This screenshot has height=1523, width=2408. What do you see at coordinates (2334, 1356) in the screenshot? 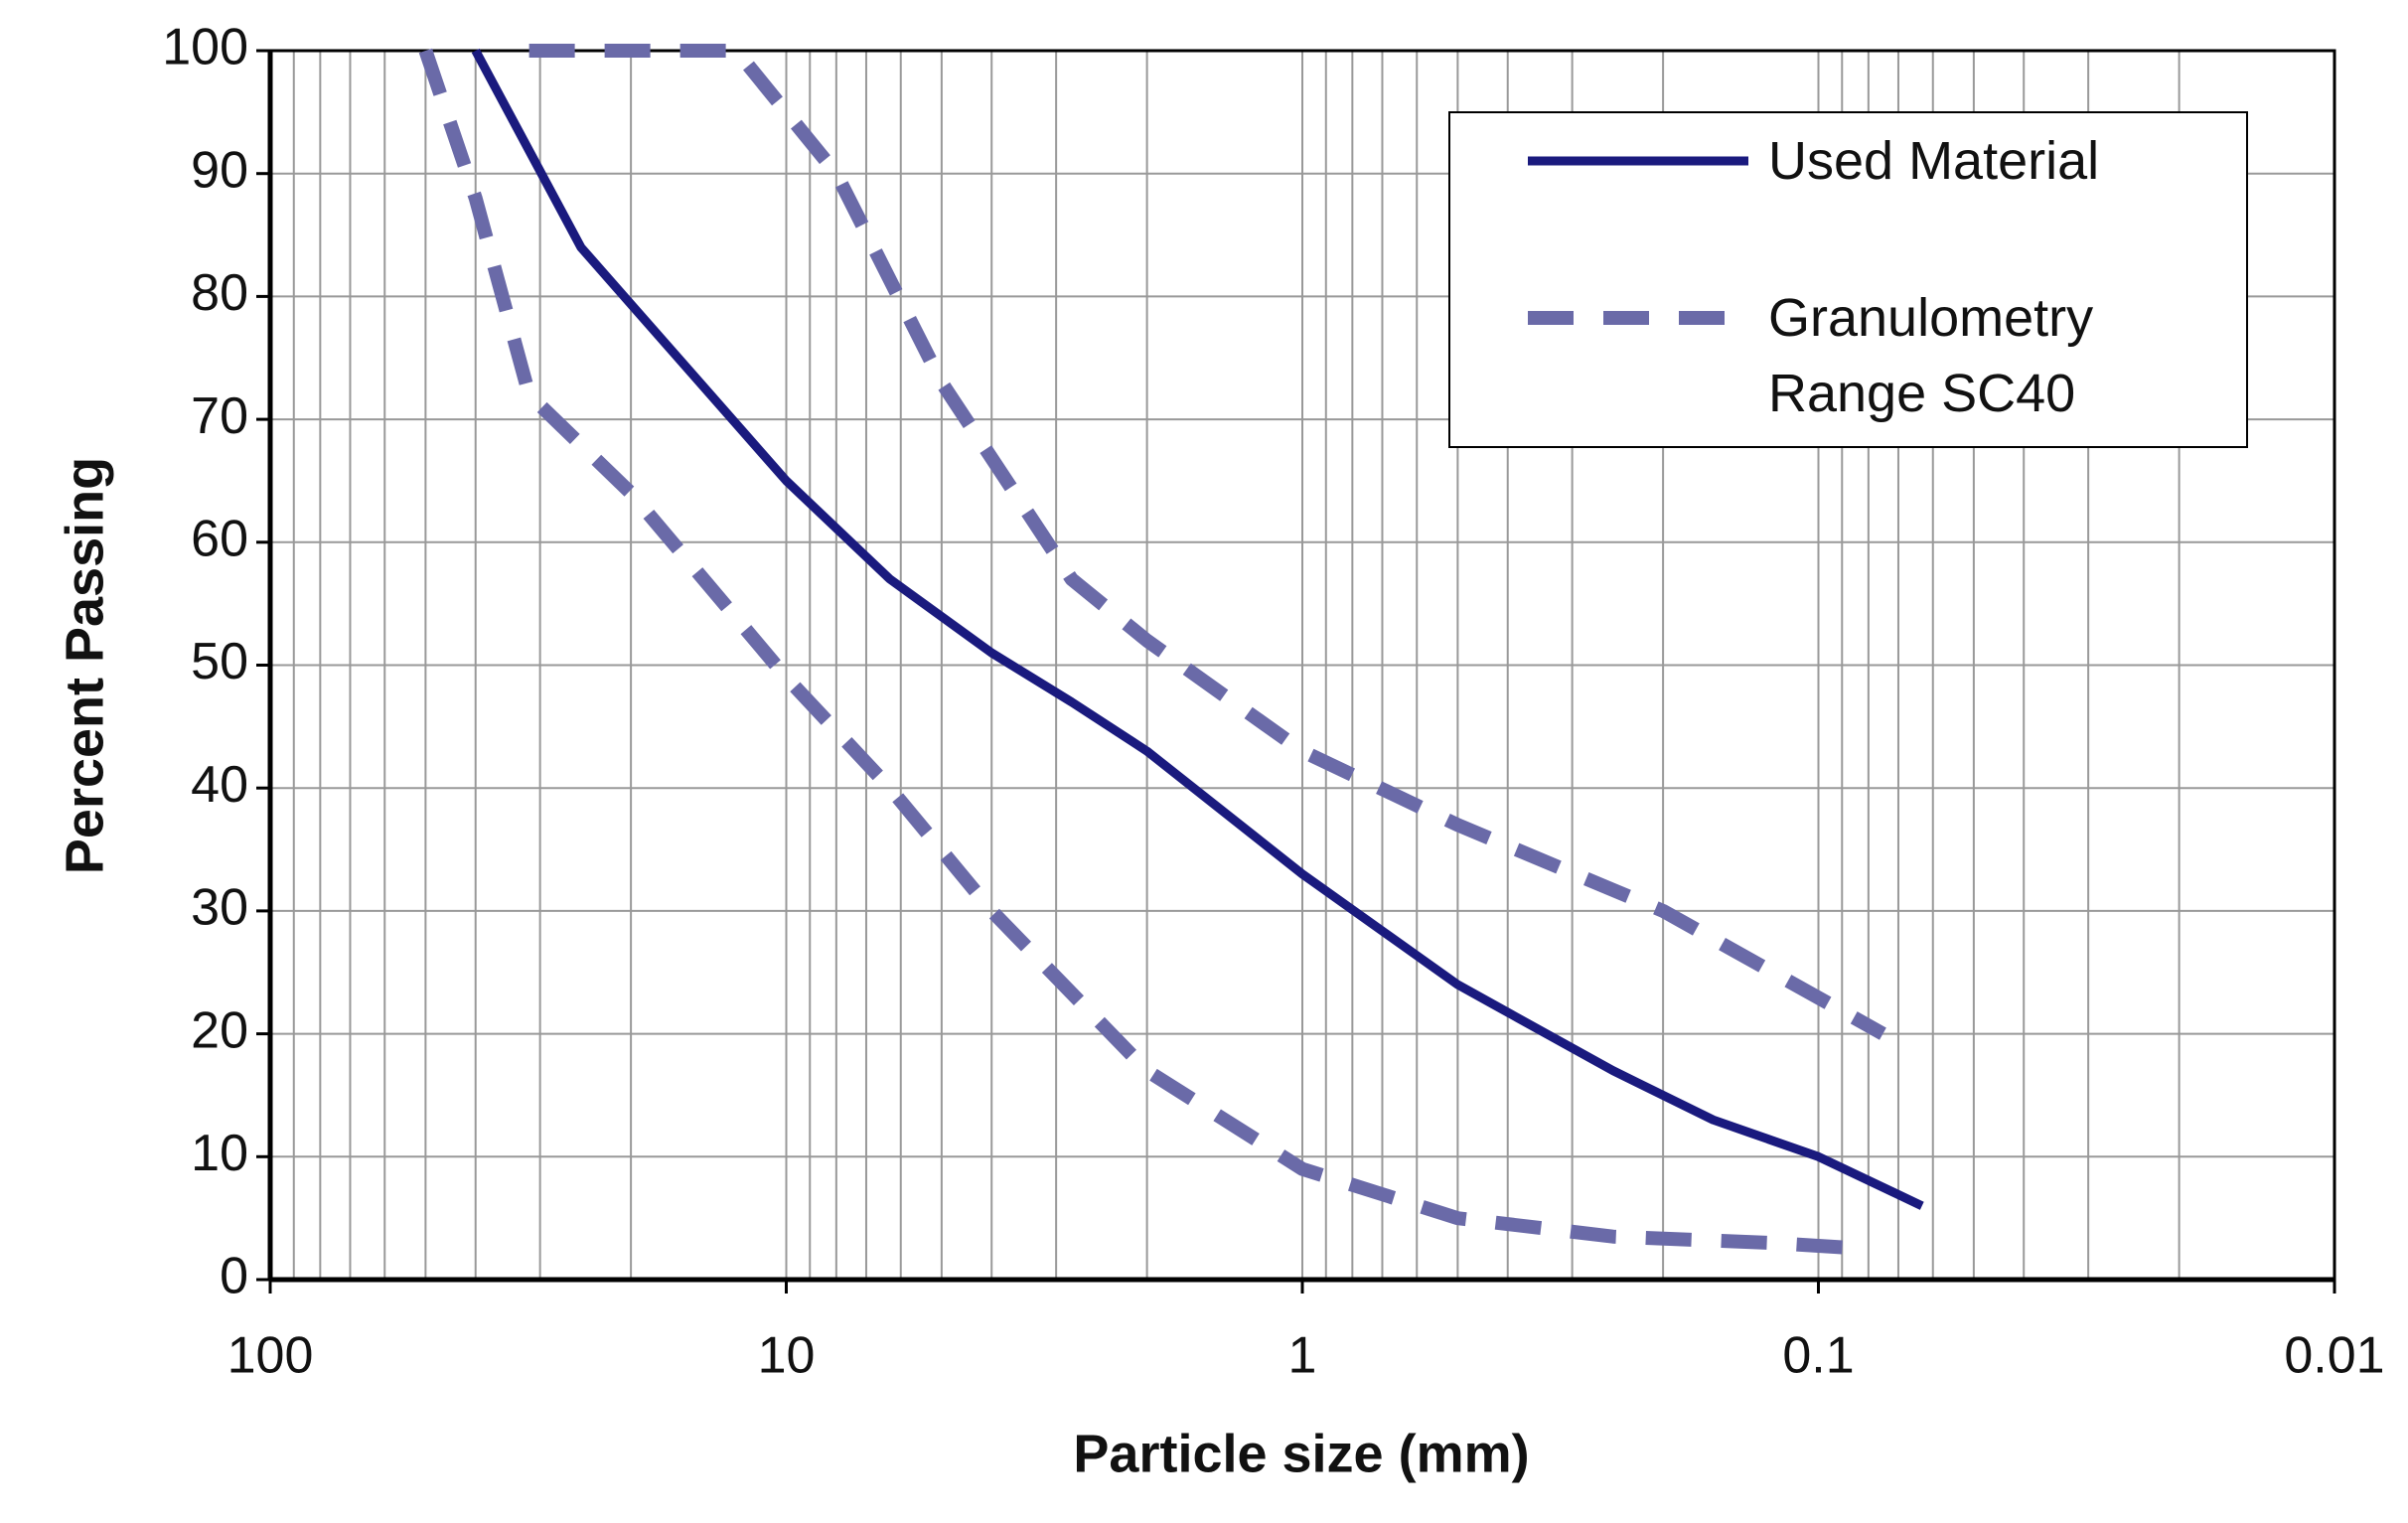
I see `x-tick-label: 0.01` at bounding box center [2334, 1356].